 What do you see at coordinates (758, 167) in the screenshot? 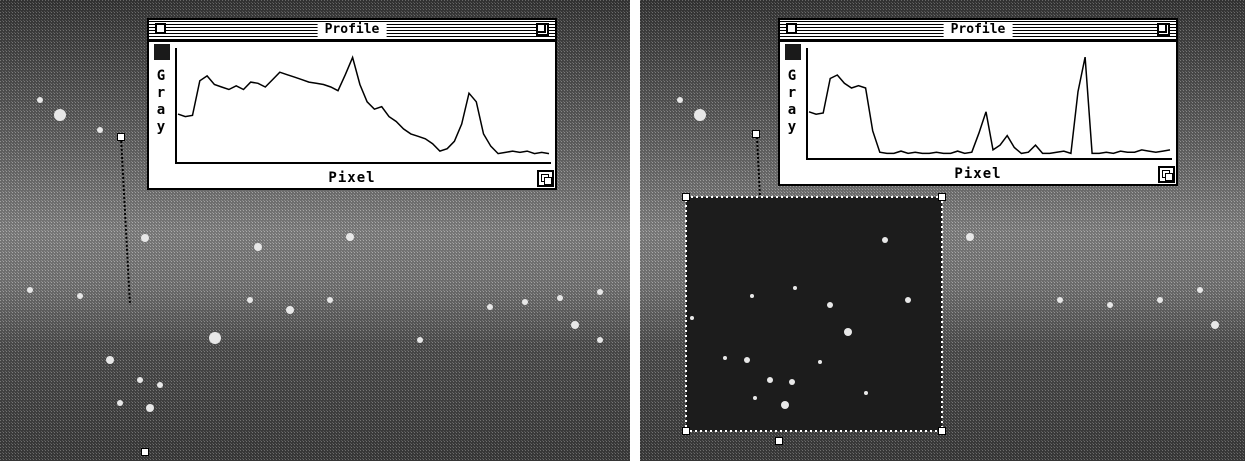
I see `profile-line-right` at bounding box center [758, 167].